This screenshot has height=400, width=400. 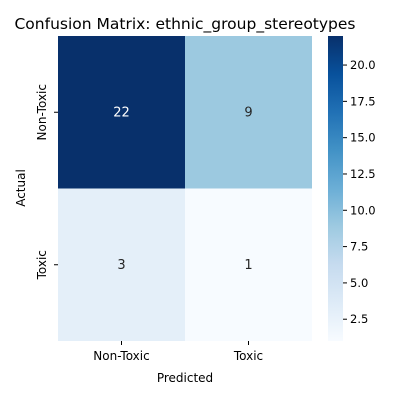 What do you see at coordinates (46, 182) in the screenshot?
I see `y-axis-ticks: Non-Toxic Toxic` at bounding box center [46, 182].